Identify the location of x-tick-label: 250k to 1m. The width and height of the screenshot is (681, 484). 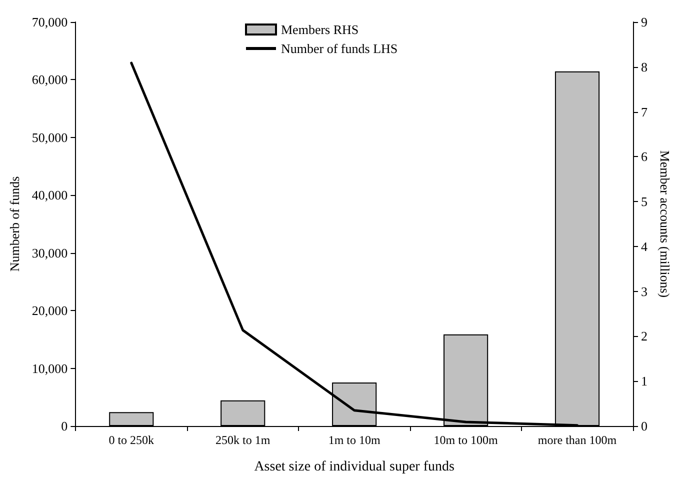
(243, 440).